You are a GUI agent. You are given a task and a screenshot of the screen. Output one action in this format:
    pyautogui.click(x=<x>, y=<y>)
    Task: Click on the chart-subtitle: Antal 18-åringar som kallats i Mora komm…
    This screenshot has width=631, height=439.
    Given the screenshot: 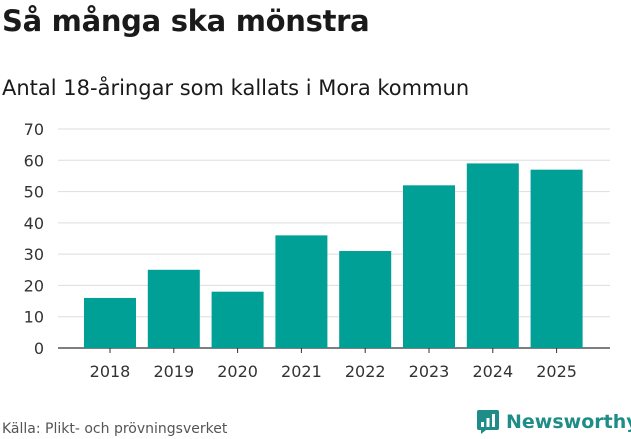 What is the action you would take?
    pyautogui.click(x=236, y=88)
    